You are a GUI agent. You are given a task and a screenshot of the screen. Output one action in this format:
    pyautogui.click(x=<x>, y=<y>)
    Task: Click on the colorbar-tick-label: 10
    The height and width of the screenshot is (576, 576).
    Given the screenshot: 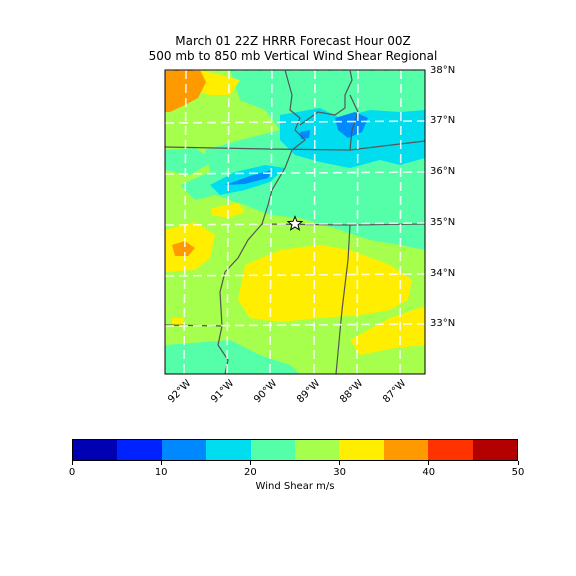 What is the action you would take?
    pyautogui.click(x=161, y=472)
    